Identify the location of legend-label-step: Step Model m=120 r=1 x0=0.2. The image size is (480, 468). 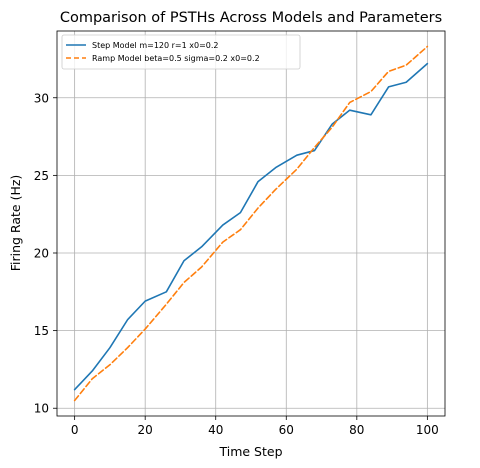
(155, 45).